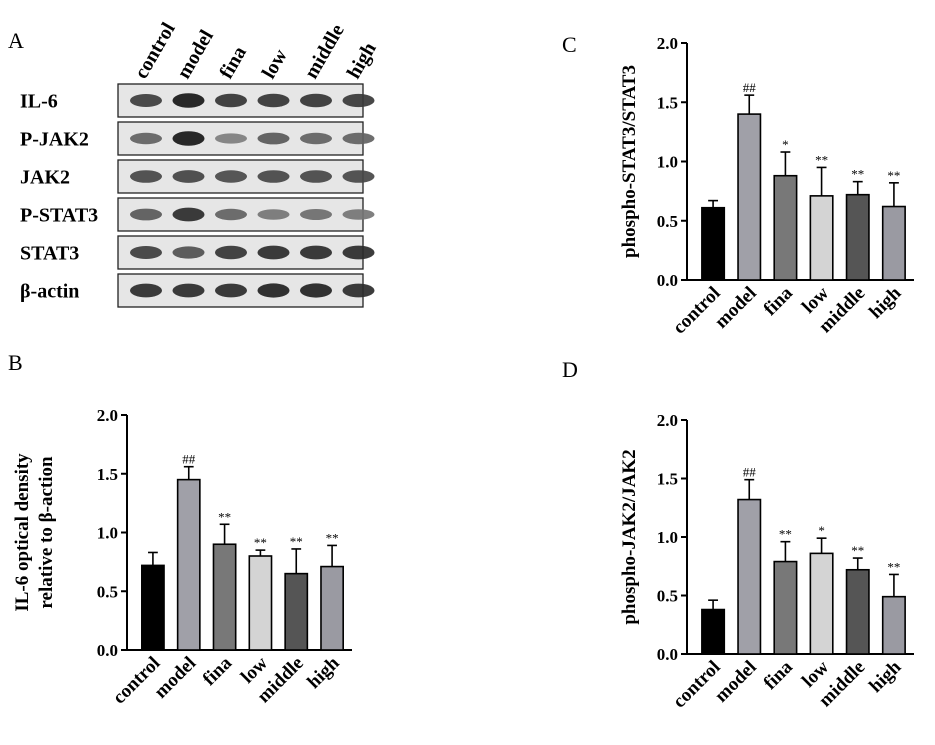  Describe the element at coordinates (45, 178) in the screenshot. I see `protein-label: JAK2` at that location.